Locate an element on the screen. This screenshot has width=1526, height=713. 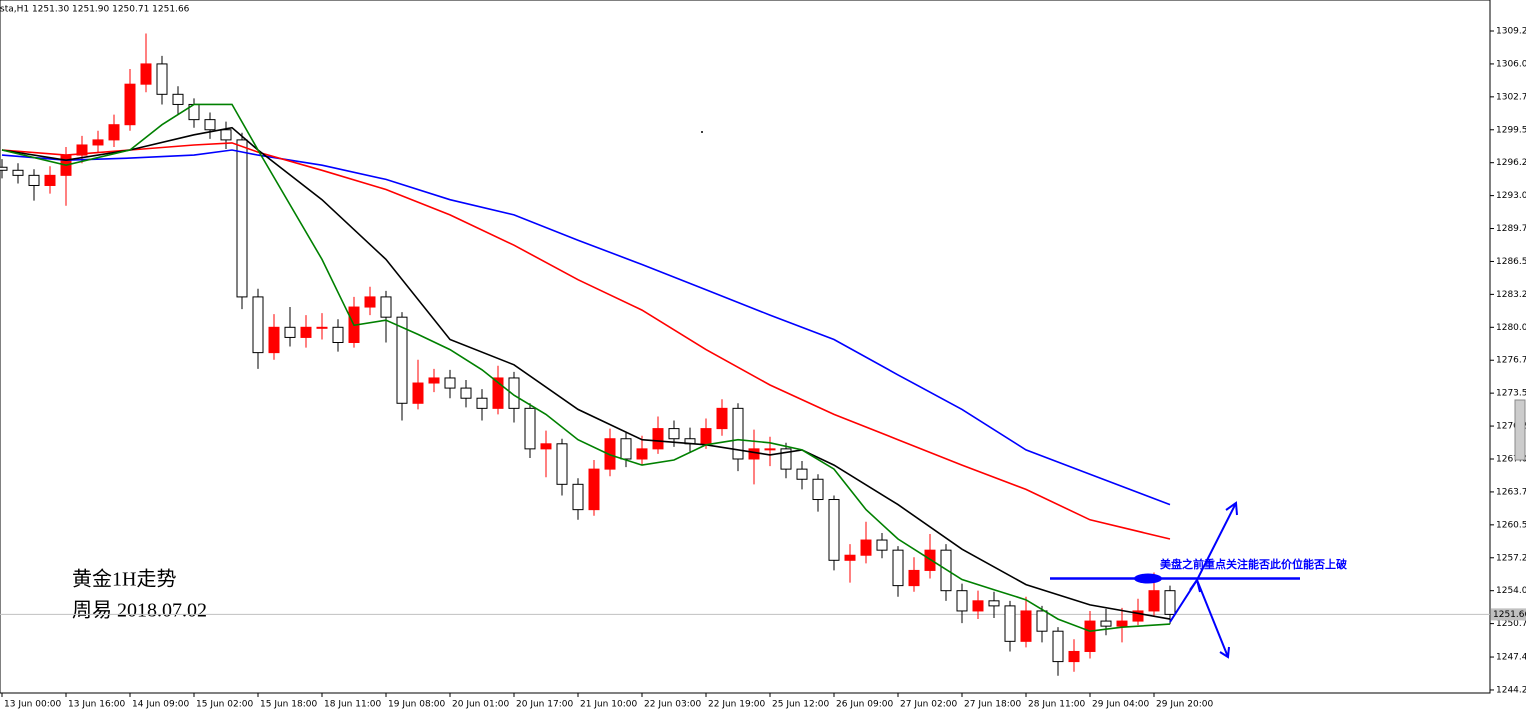
x-tick-label: 22 Jun 19:00 is located at coordinates (736, 705).